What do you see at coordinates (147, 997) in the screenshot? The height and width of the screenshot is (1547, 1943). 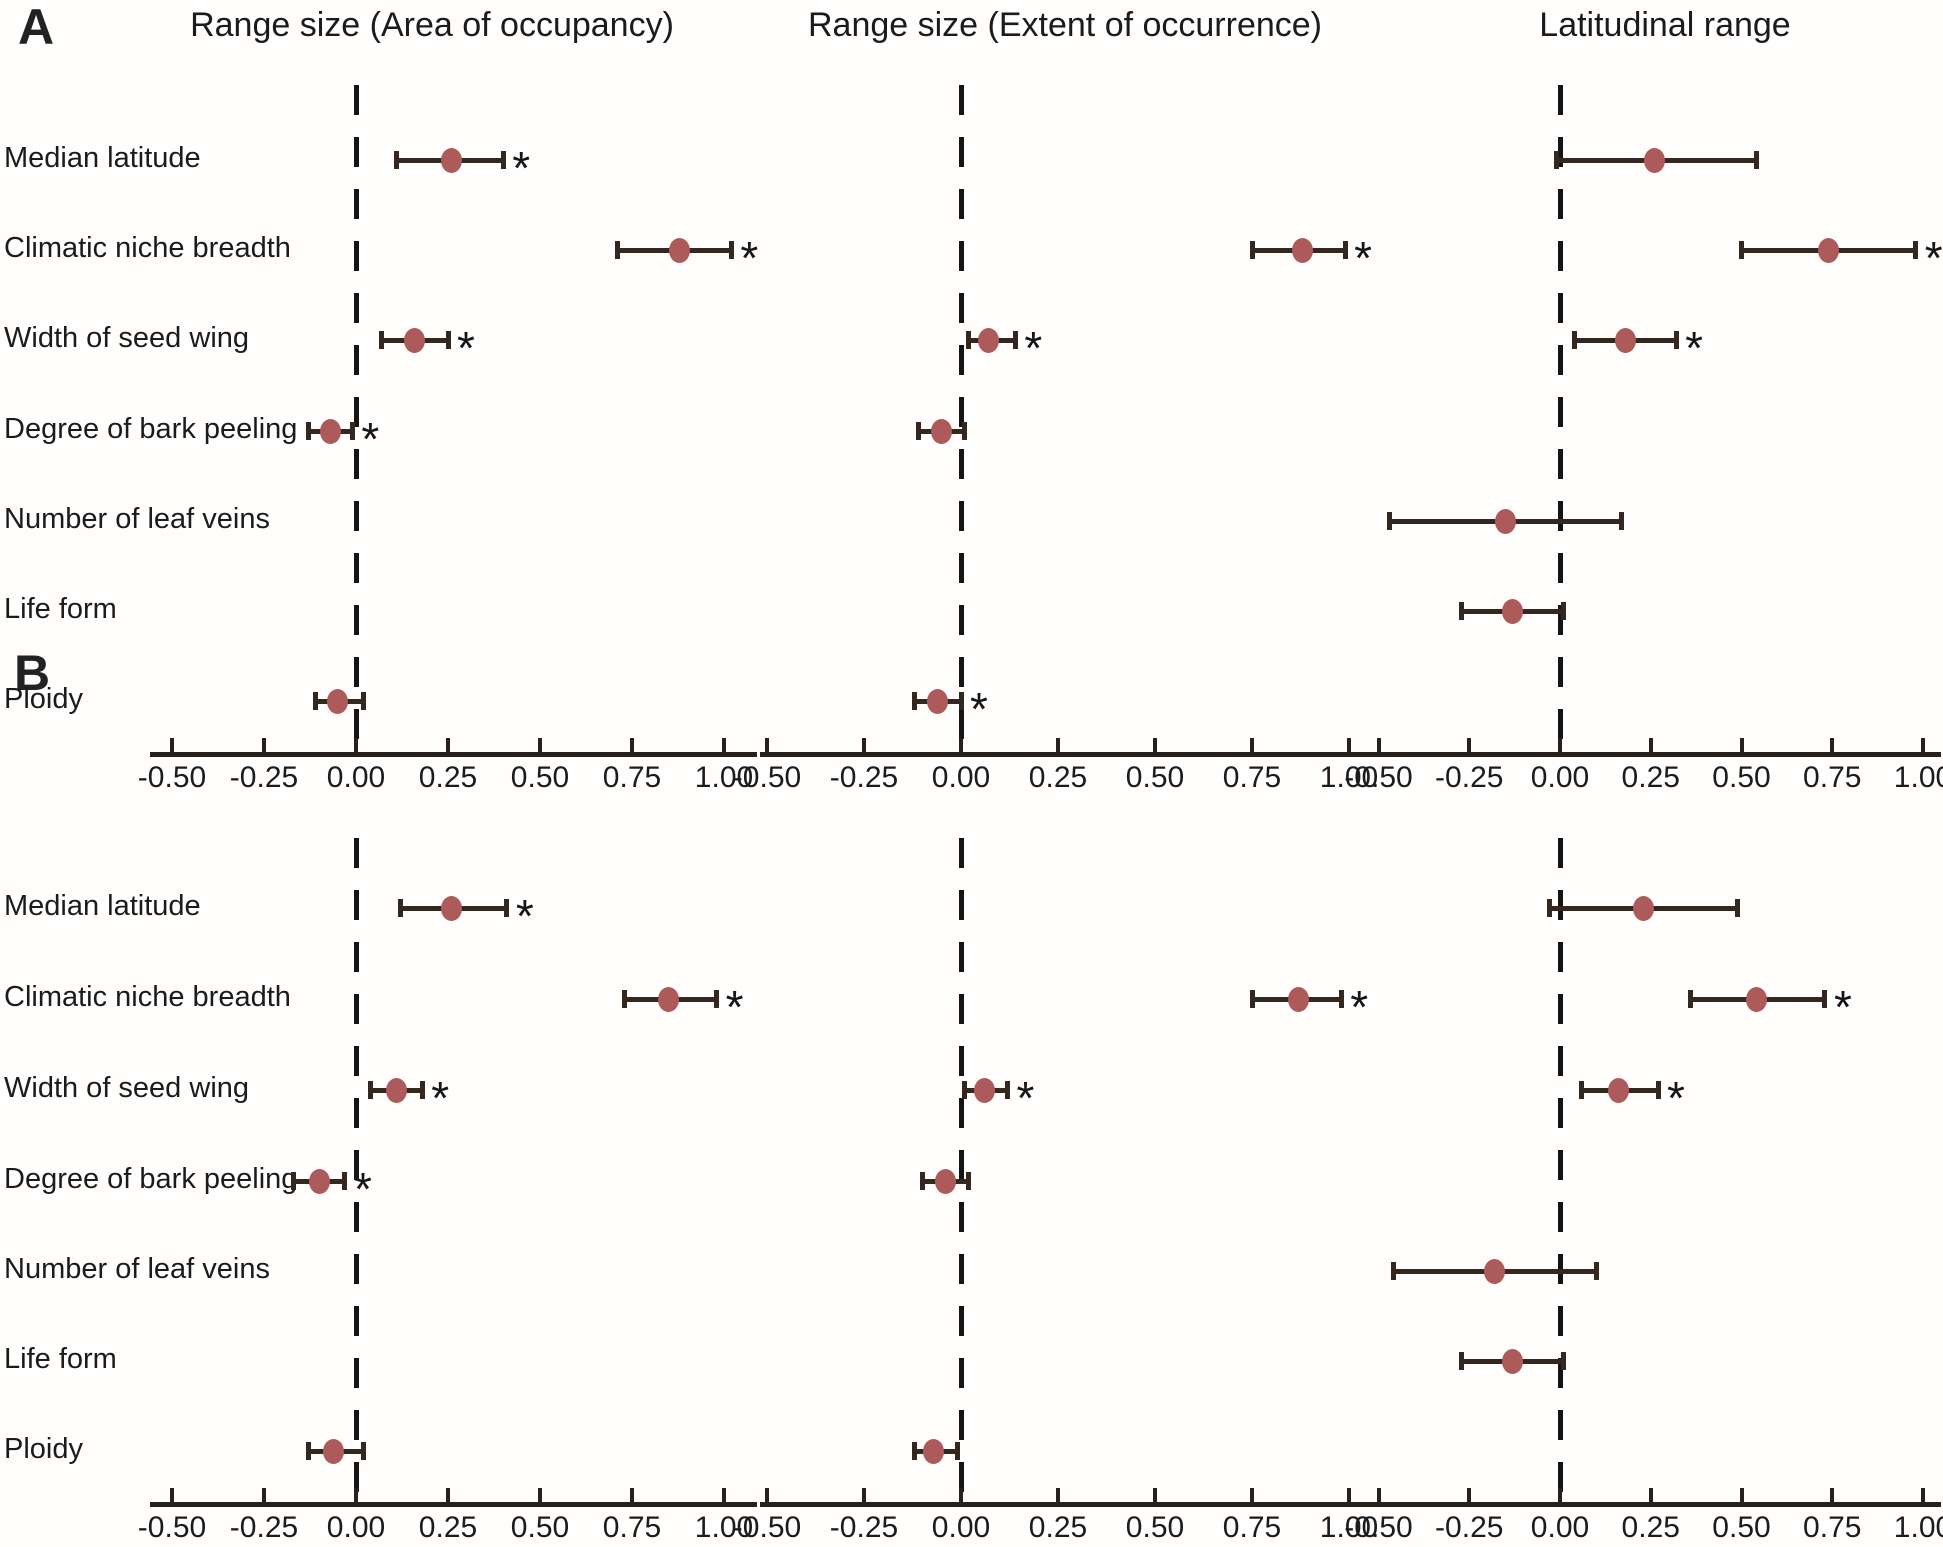 I see `row-label: Climatic niche breadth` at bounding box center [147, 997].